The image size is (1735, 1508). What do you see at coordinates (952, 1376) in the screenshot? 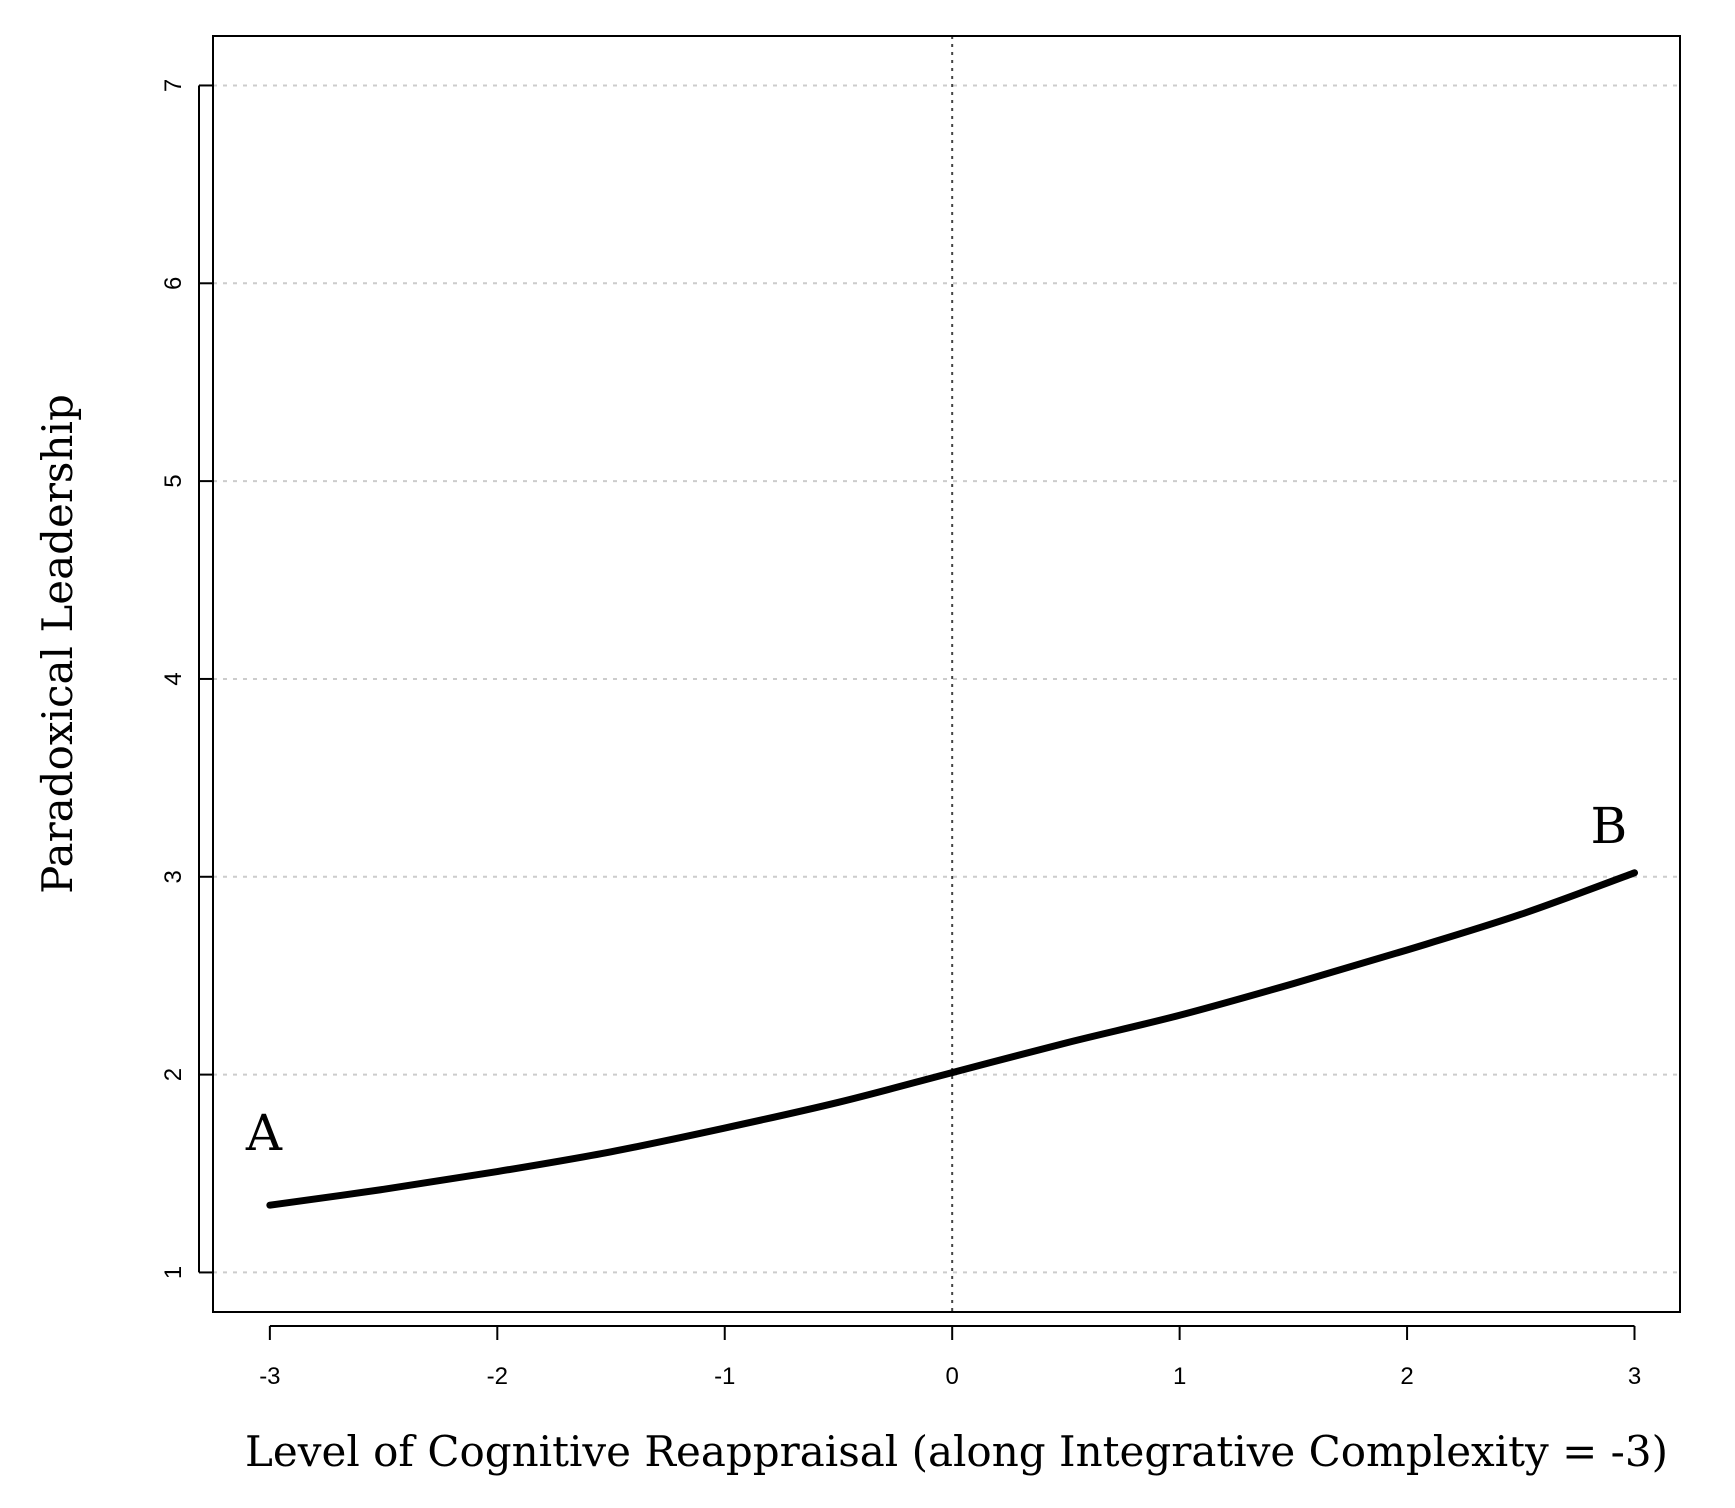
I see `x-tick-label: 0` at bounding box center [952, 1376].